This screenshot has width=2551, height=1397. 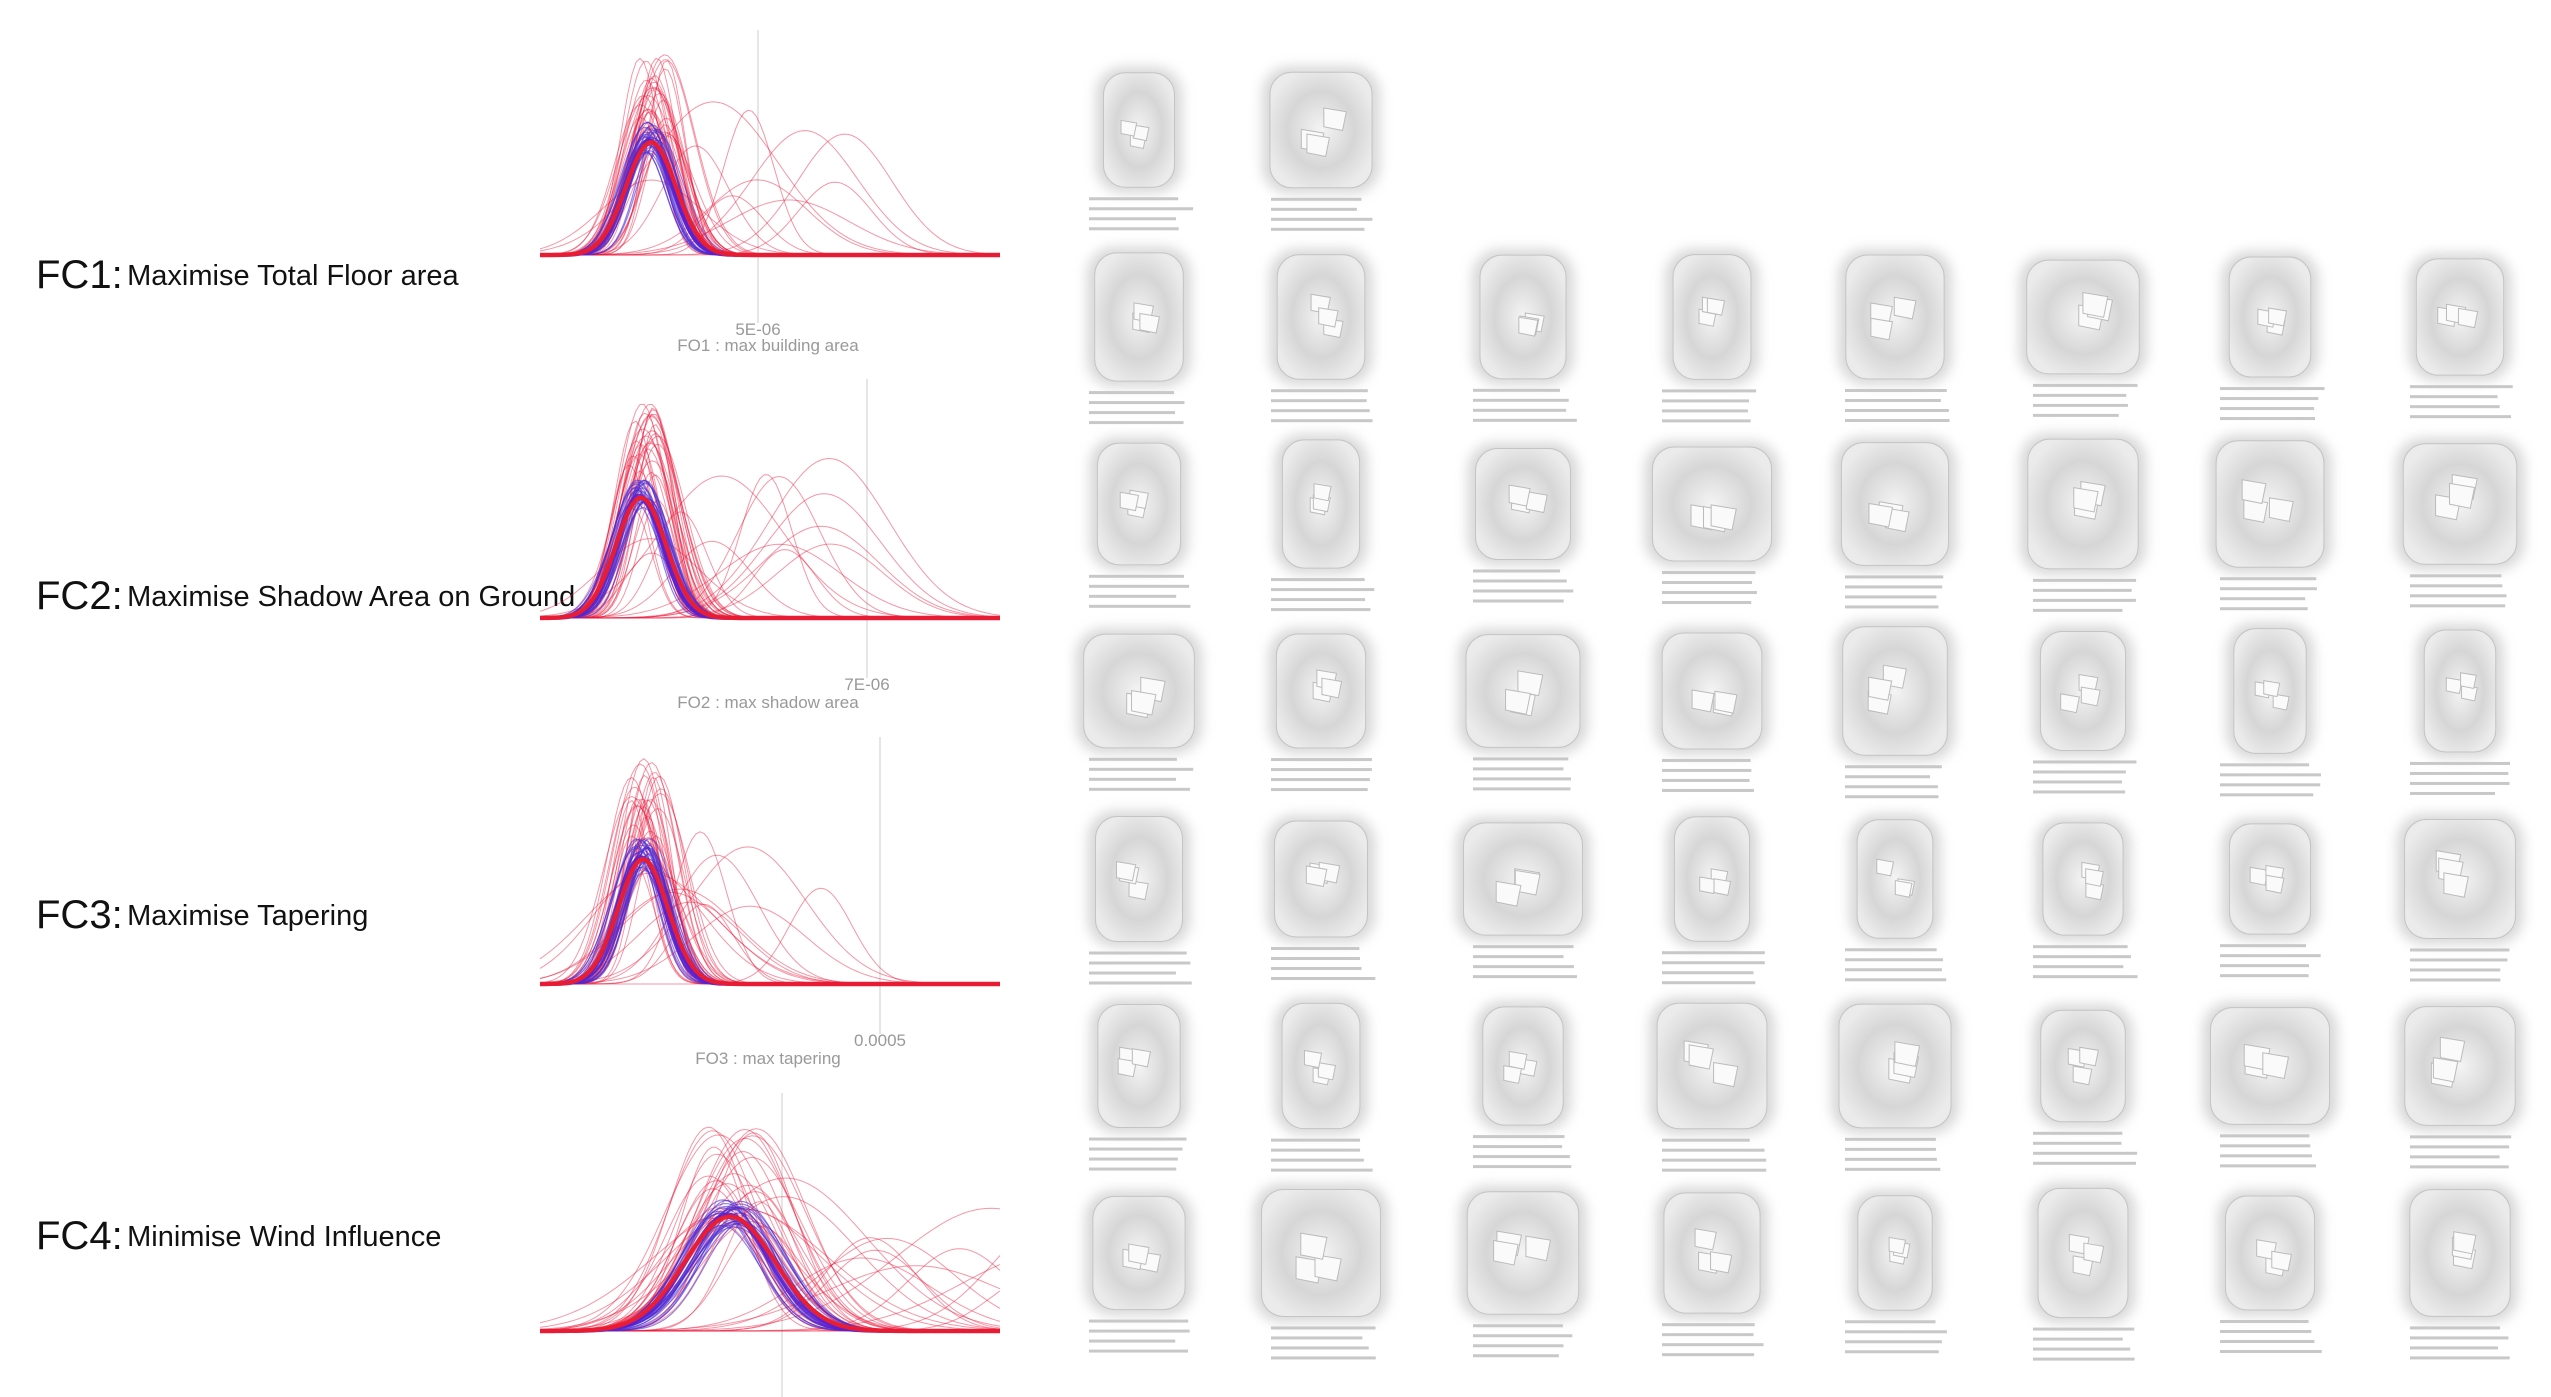 What do you see at coordinates (79, 275) in the screenshot?
I see `criterion-code: FC1:` at bounding box center [79, 275].